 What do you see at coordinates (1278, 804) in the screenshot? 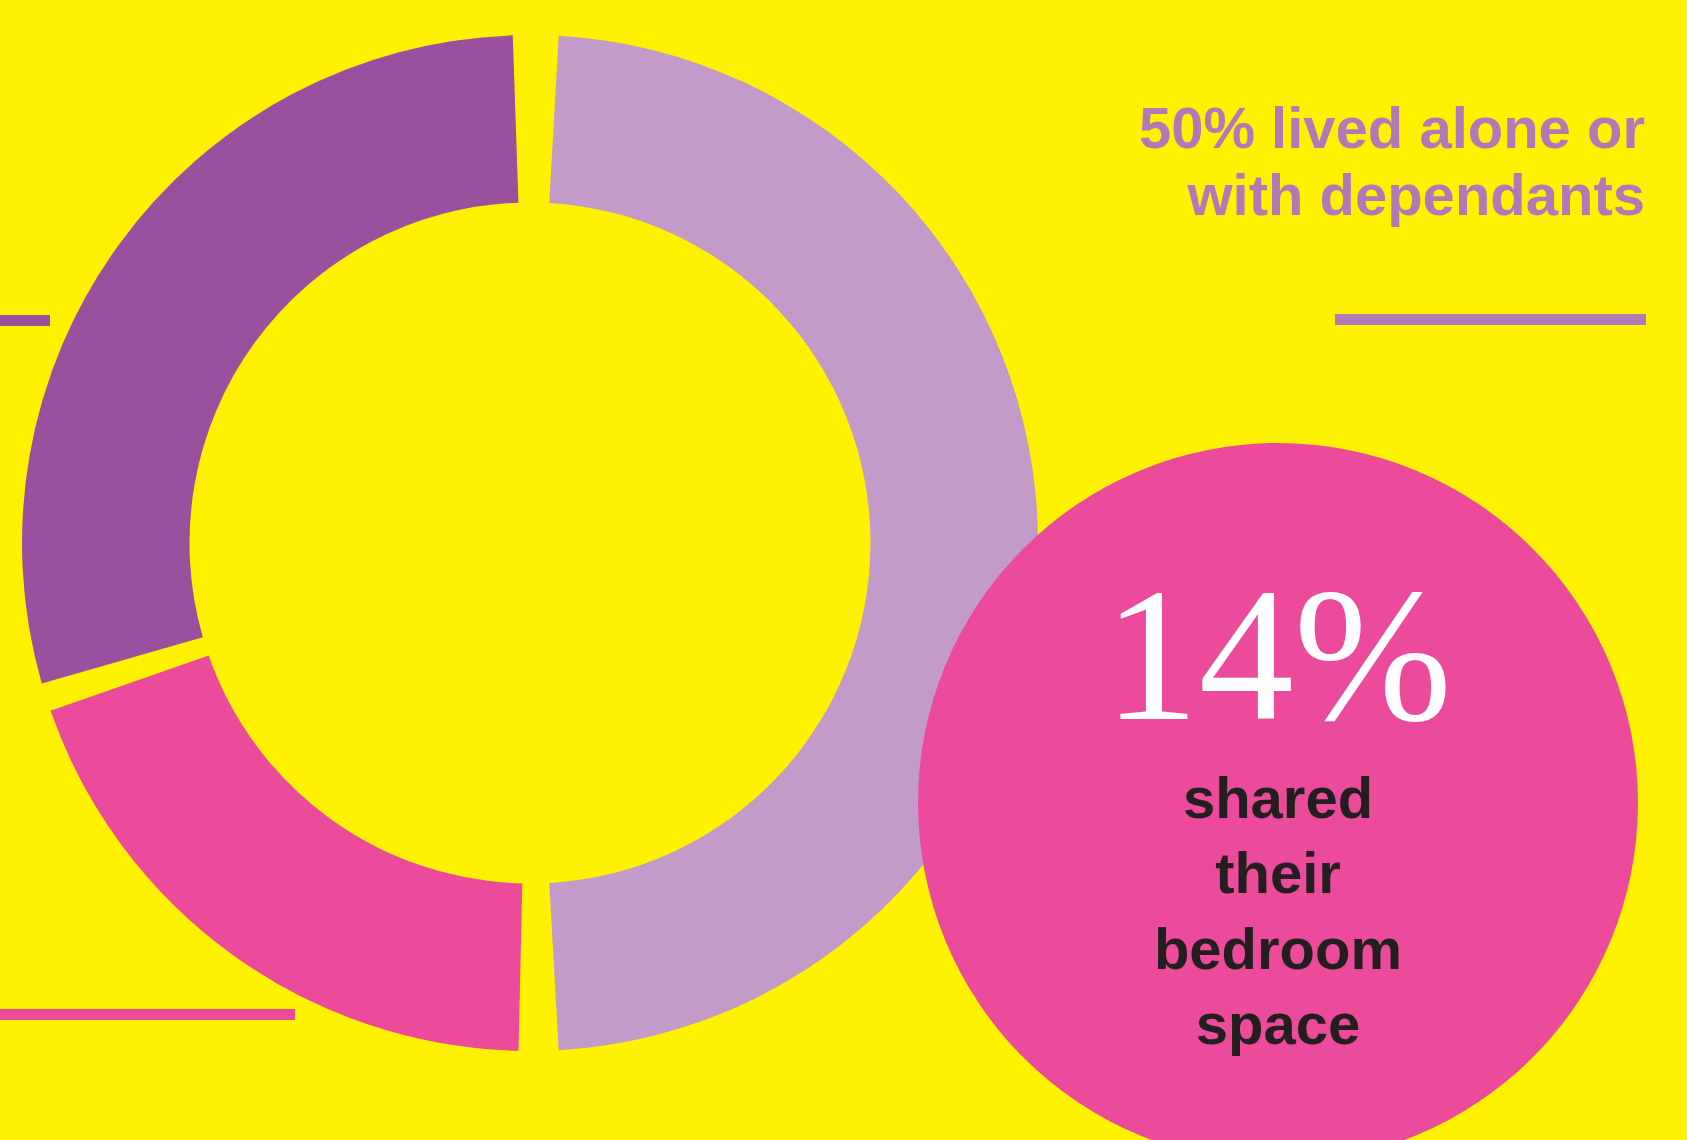
I see `text: 14% shared their bedroom space` at bounding box center [1278, 804].